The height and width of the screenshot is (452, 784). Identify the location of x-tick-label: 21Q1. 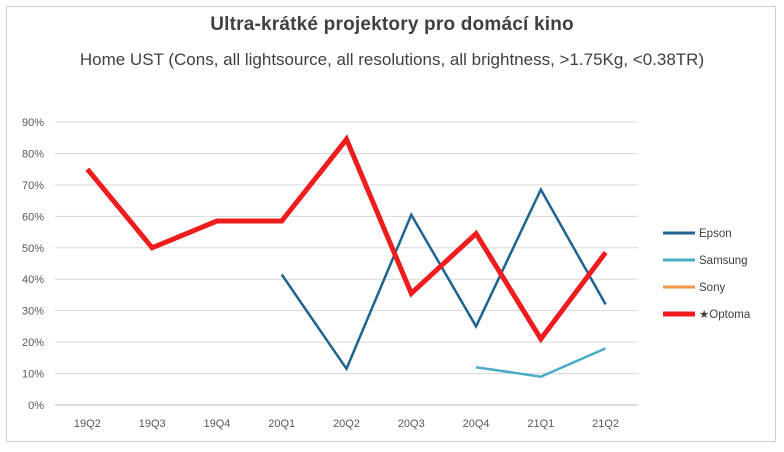
(540, 424).